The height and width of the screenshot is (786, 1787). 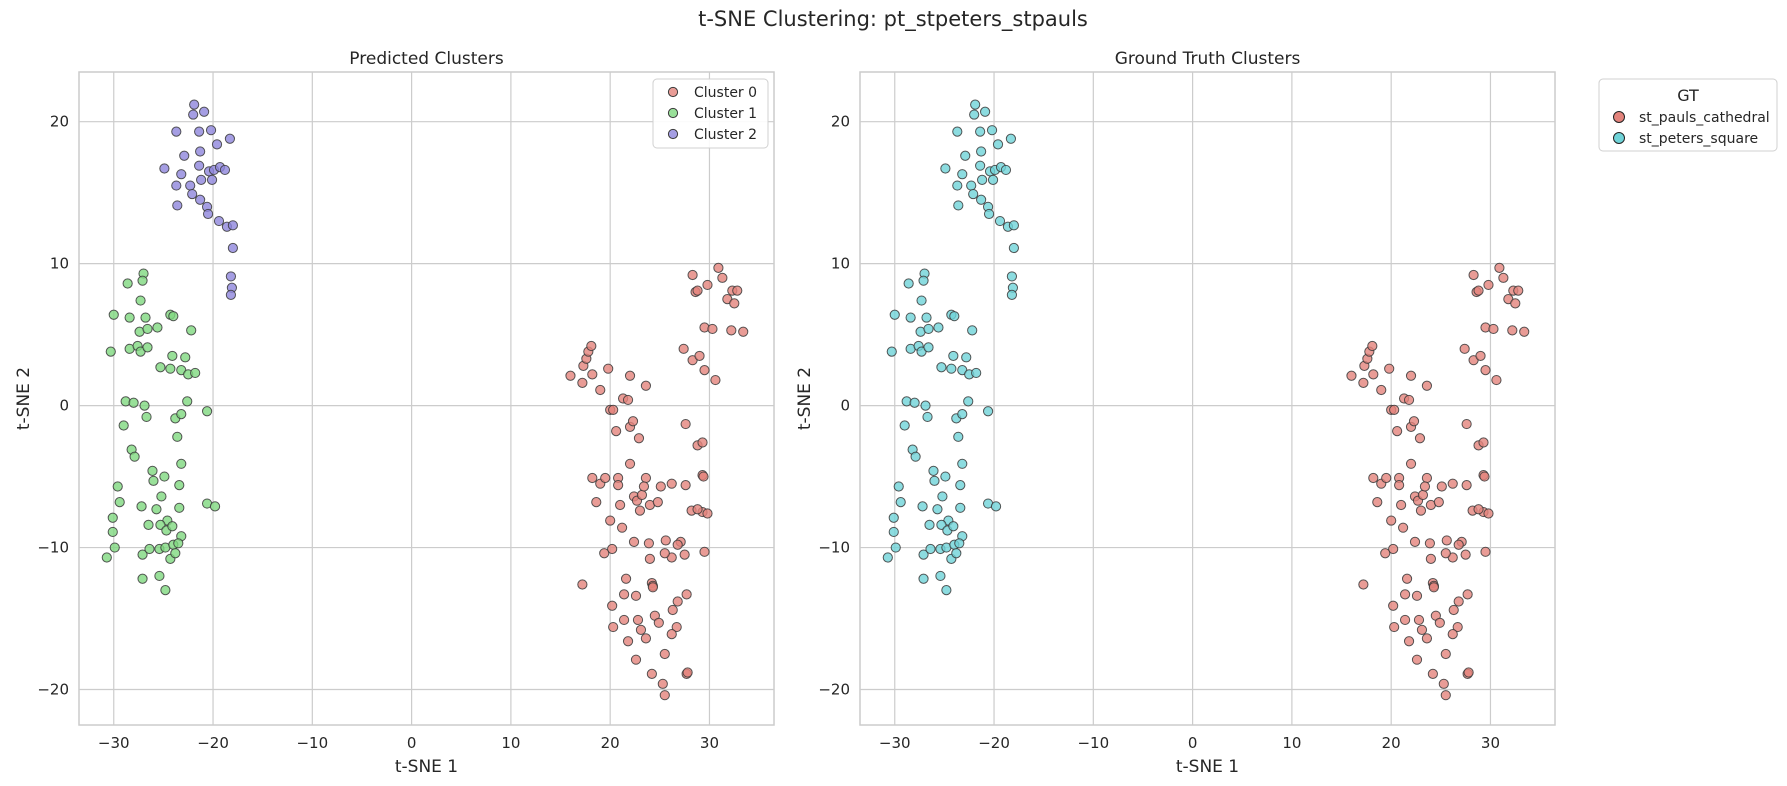 What do you see at coordinates (710, 113) in the screenshot?
I see `legend: Cluster 0 Cluster 1 Cluster 2` at bounding box center [710, 113].